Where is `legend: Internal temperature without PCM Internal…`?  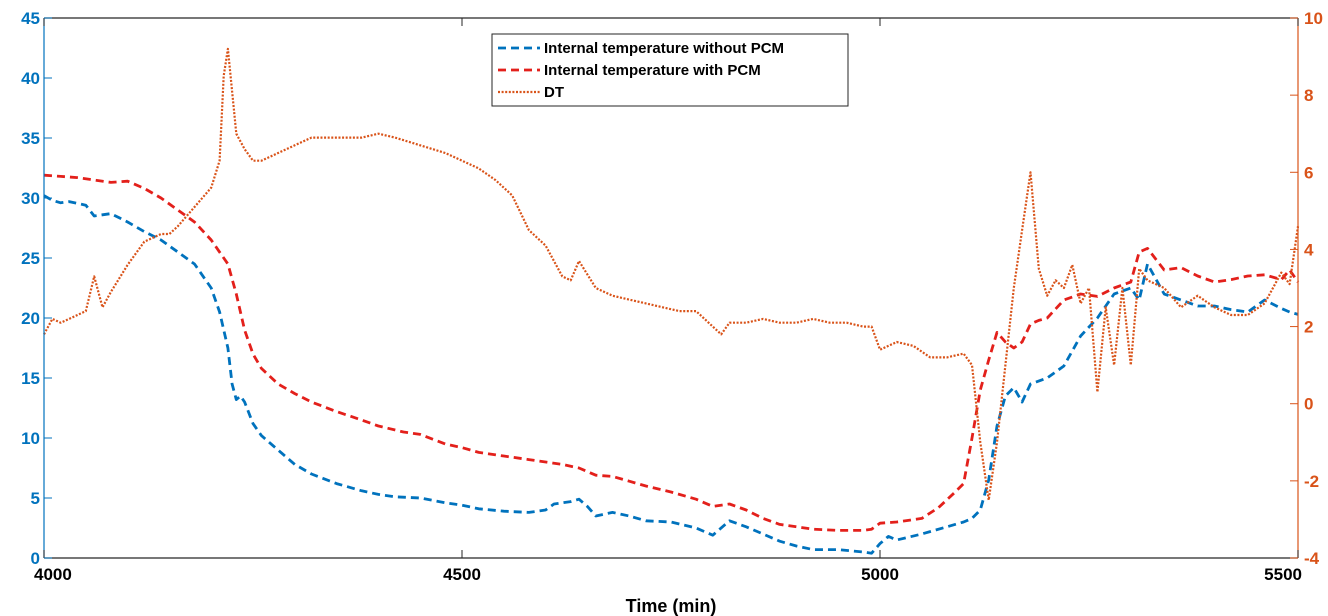 legend: Internal temperature without PCM Internal… is located at coordinates (670, 70).